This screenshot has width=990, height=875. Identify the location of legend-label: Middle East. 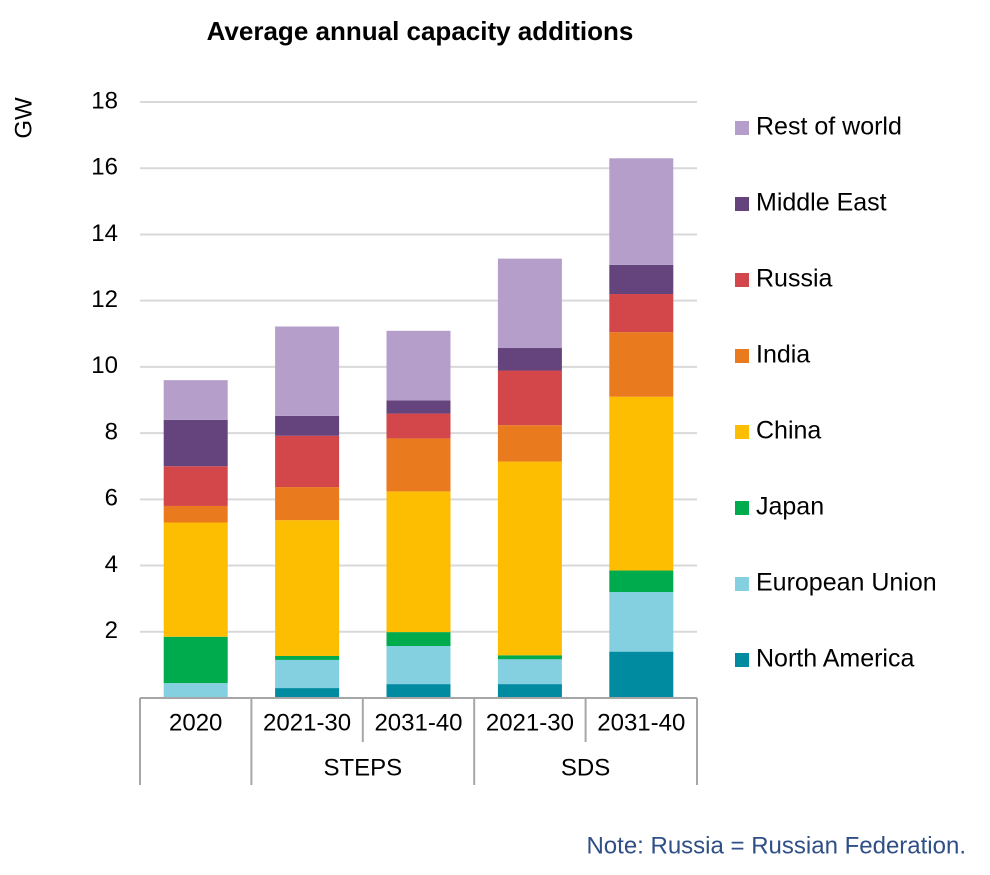
(821, 203).